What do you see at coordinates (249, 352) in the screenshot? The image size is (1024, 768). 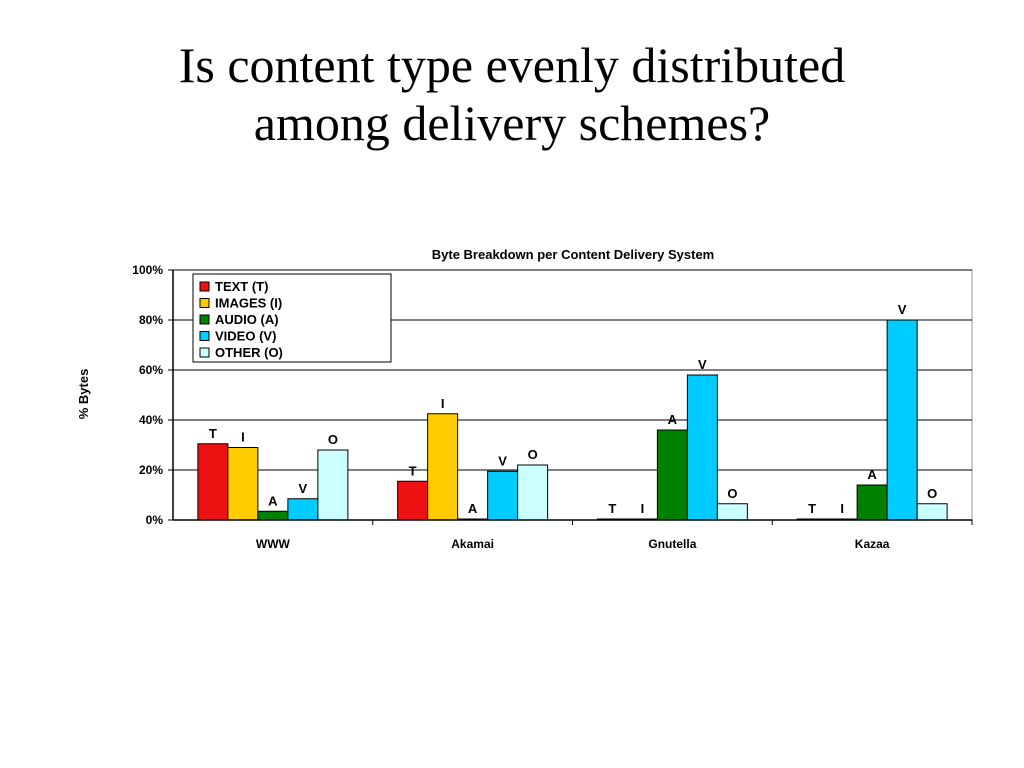 I see `legend-entry: OTHER (O)` at bounding box center [249, 352].